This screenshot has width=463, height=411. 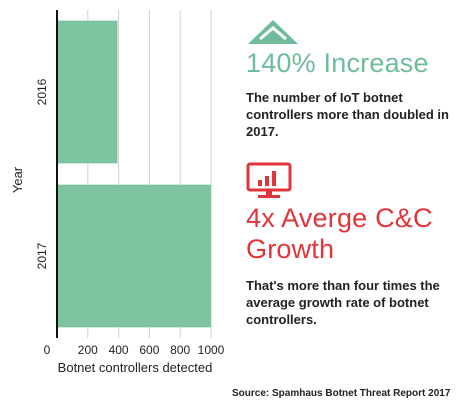 What do you see at coordinates (119, 350) in the screenshot?
I see `x-tick-label: 400` at bounding box center [119, 350].